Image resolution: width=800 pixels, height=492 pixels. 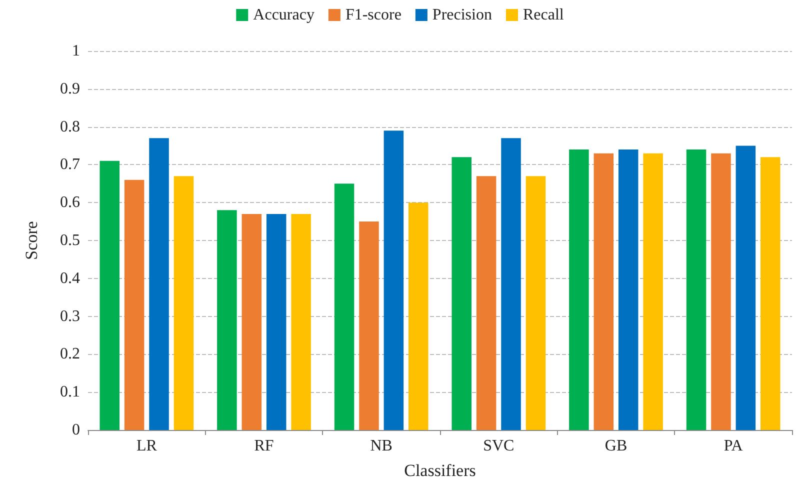 I want to click on y-tick-label: 0.5, so click(x=70, y=240).